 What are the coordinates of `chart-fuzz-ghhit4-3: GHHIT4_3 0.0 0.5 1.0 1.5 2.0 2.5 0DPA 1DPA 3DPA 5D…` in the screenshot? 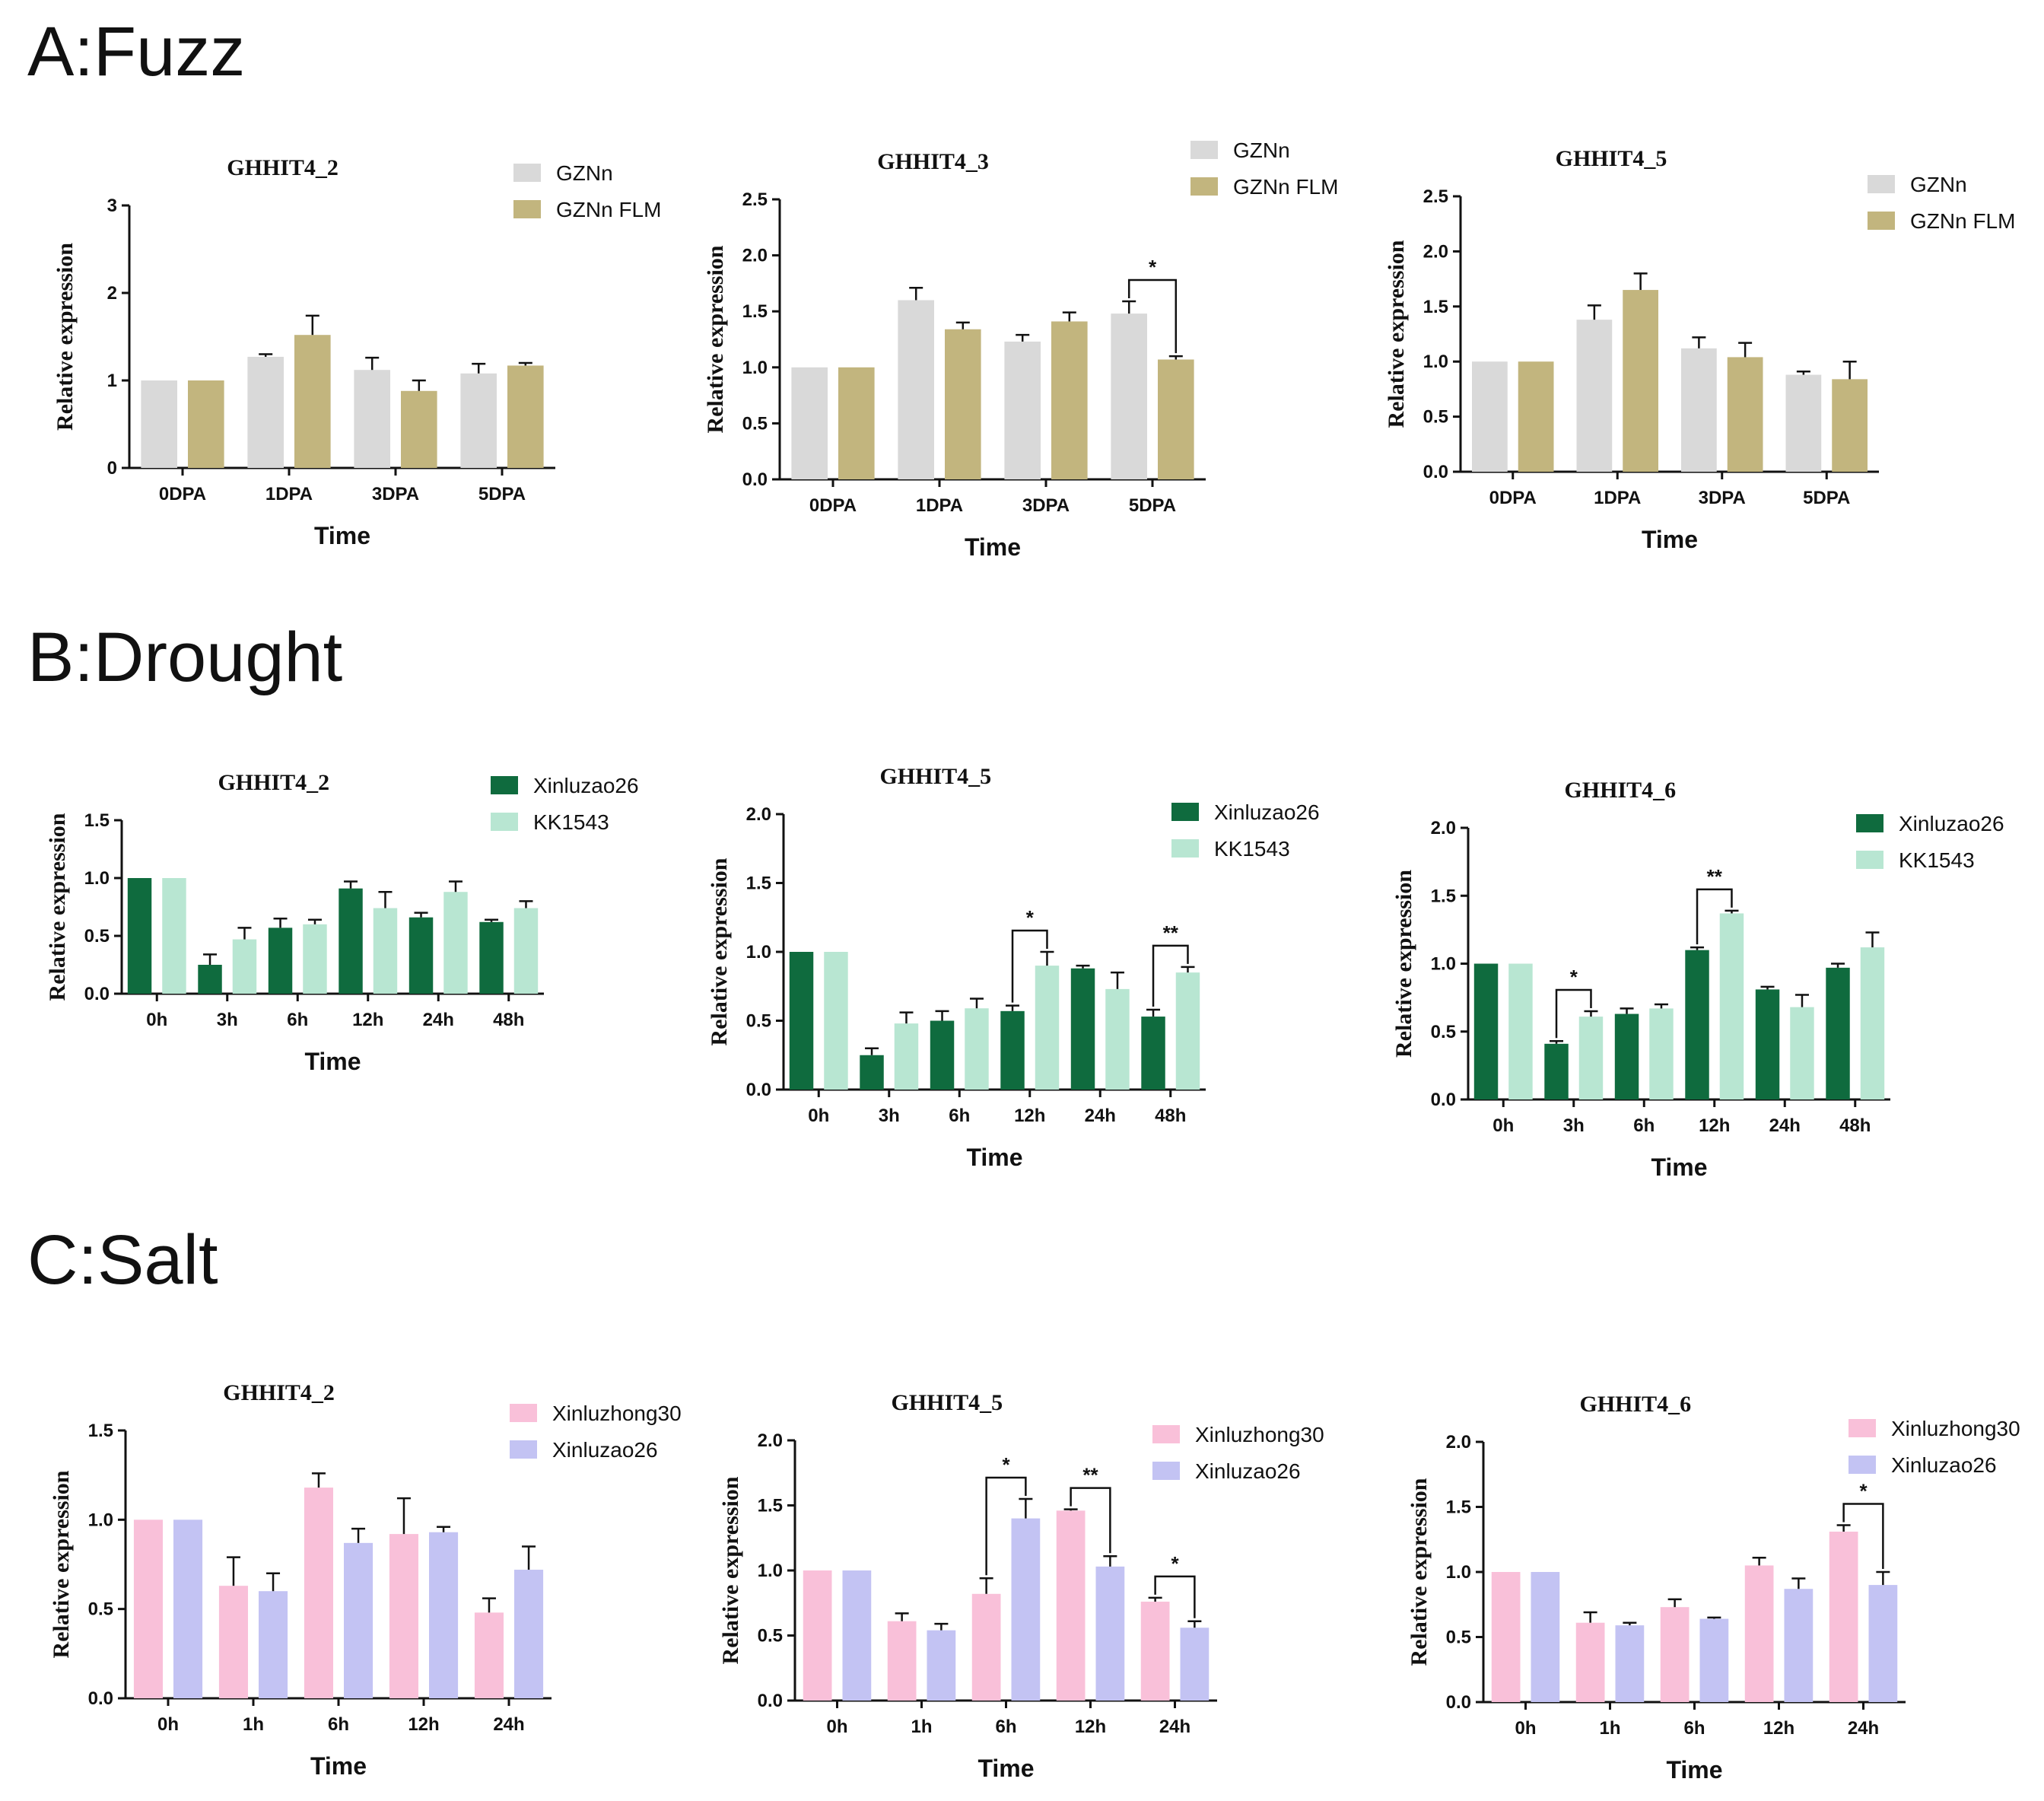 It's located at (1015, 353).